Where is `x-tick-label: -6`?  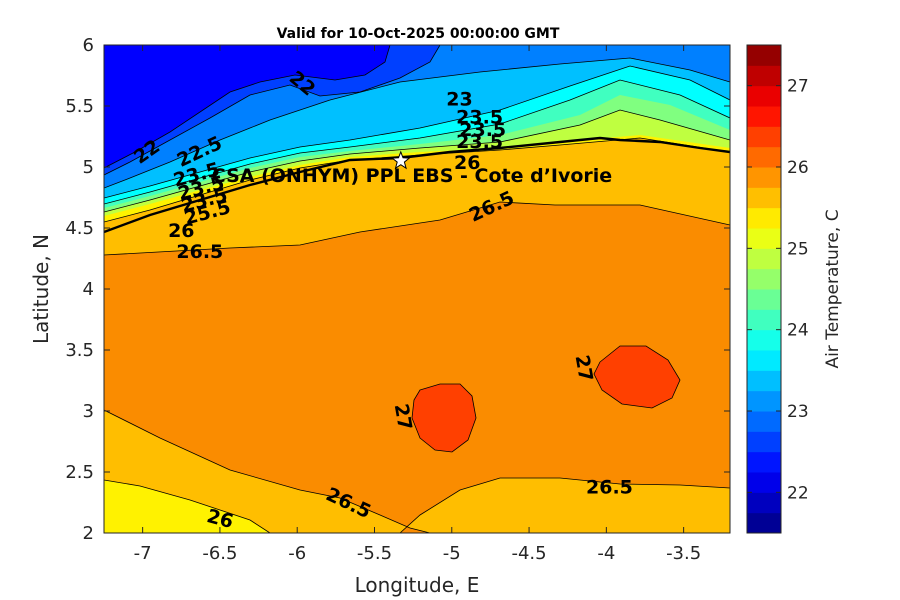
x-tick-label: -6 is located at coordinates (297, 553).